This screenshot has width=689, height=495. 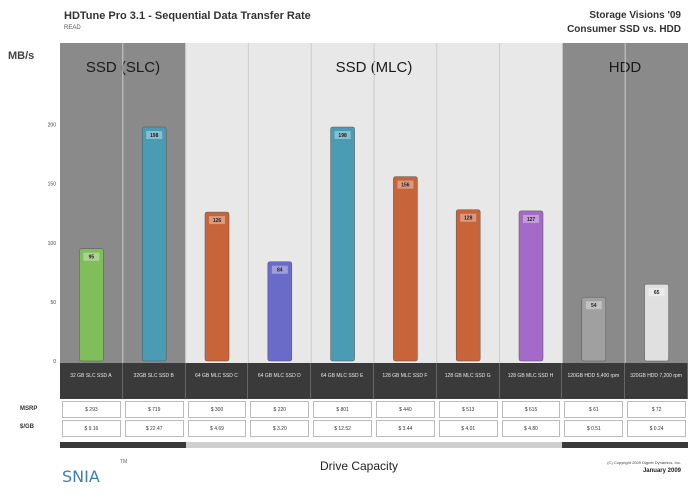 I want to click on msrp-cell: $ 801, so click(x=342, y=409).